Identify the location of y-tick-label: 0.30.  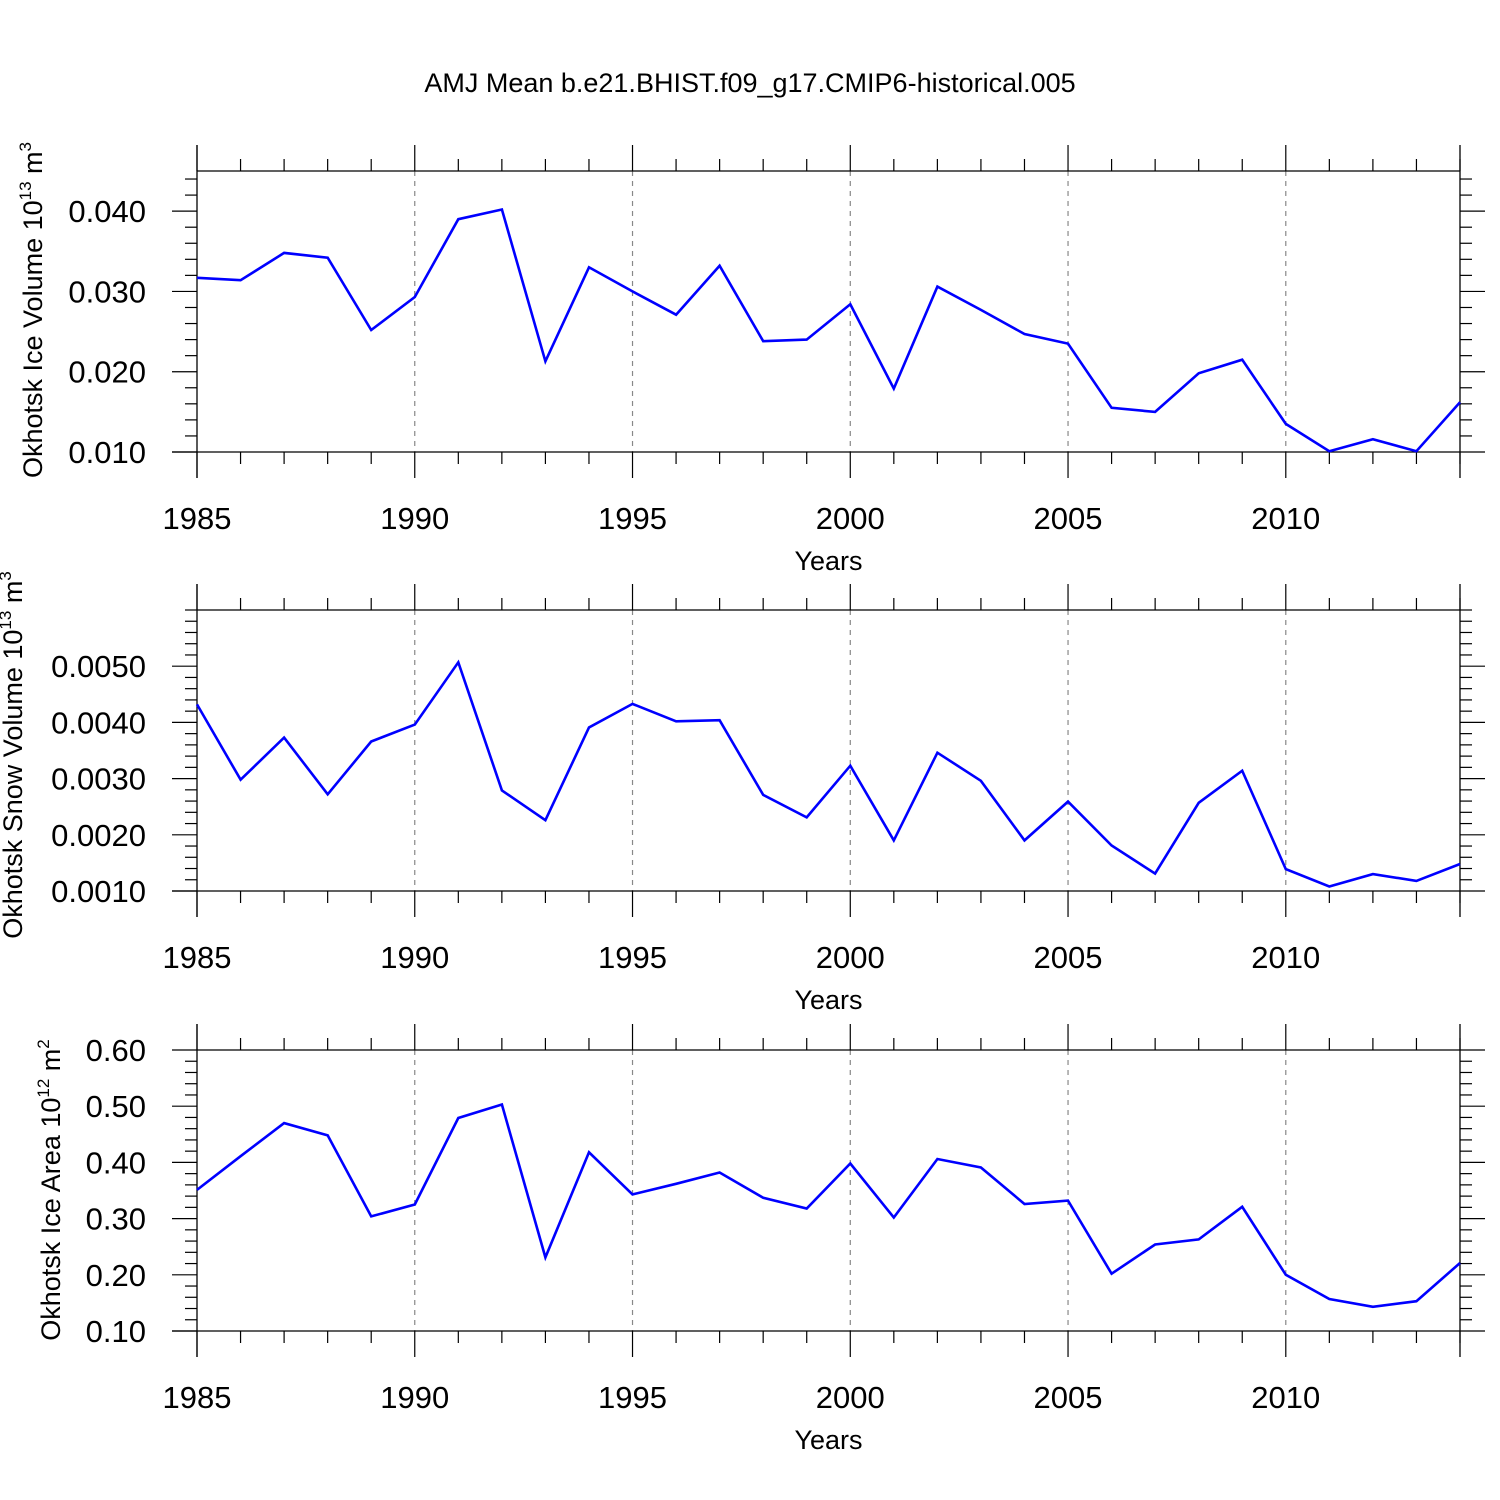
(116, 1219).